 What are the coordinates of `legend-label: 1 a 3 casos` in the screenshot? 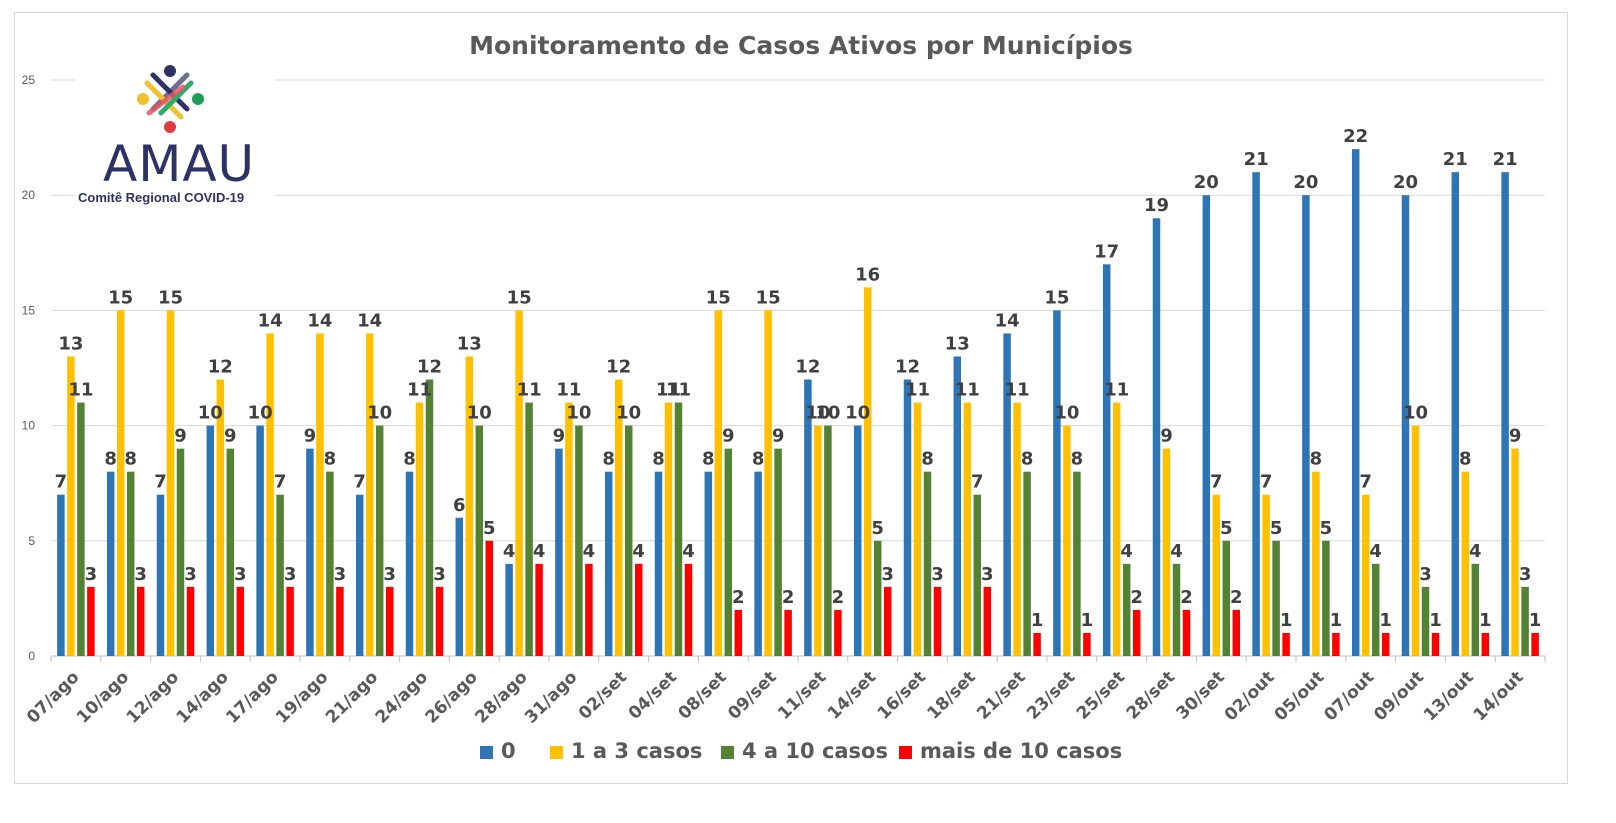 It's located at (636, 751).